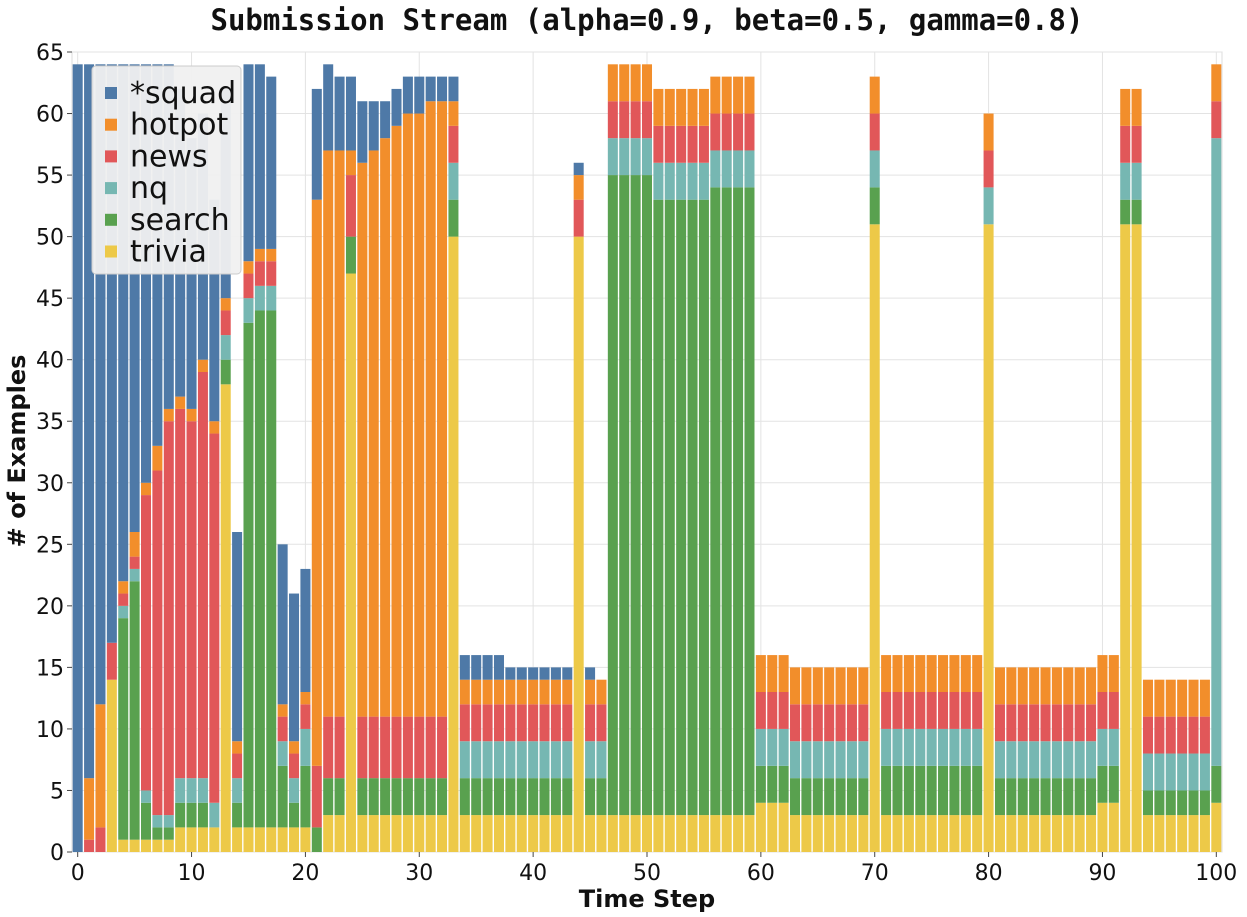 This screenshot has height=917, width=1247. What do you see at coordinates (111, 219) in the screenshot?
I see `legend-swatch-search` at bounding box center [111, 219].